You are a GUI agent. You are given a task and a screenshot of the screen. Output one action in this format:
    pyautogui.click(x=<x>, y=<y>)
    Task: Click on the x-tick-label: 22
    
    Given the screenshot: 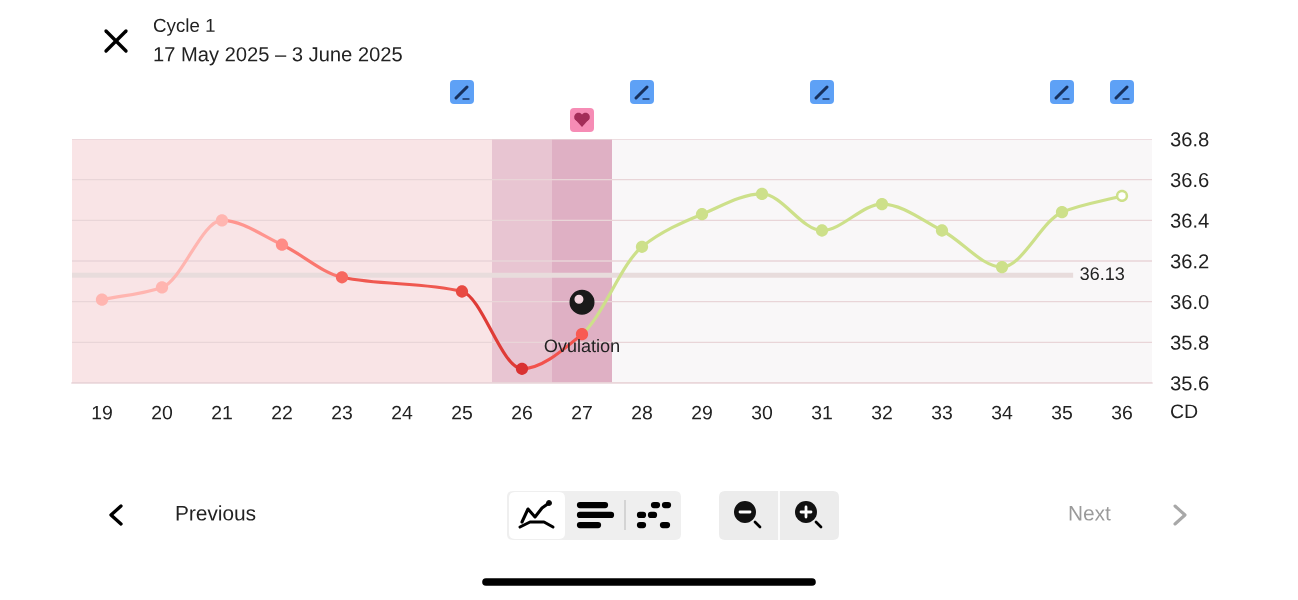 What is the action you would take?
    pyautogui.click(x=282, y=412)
    